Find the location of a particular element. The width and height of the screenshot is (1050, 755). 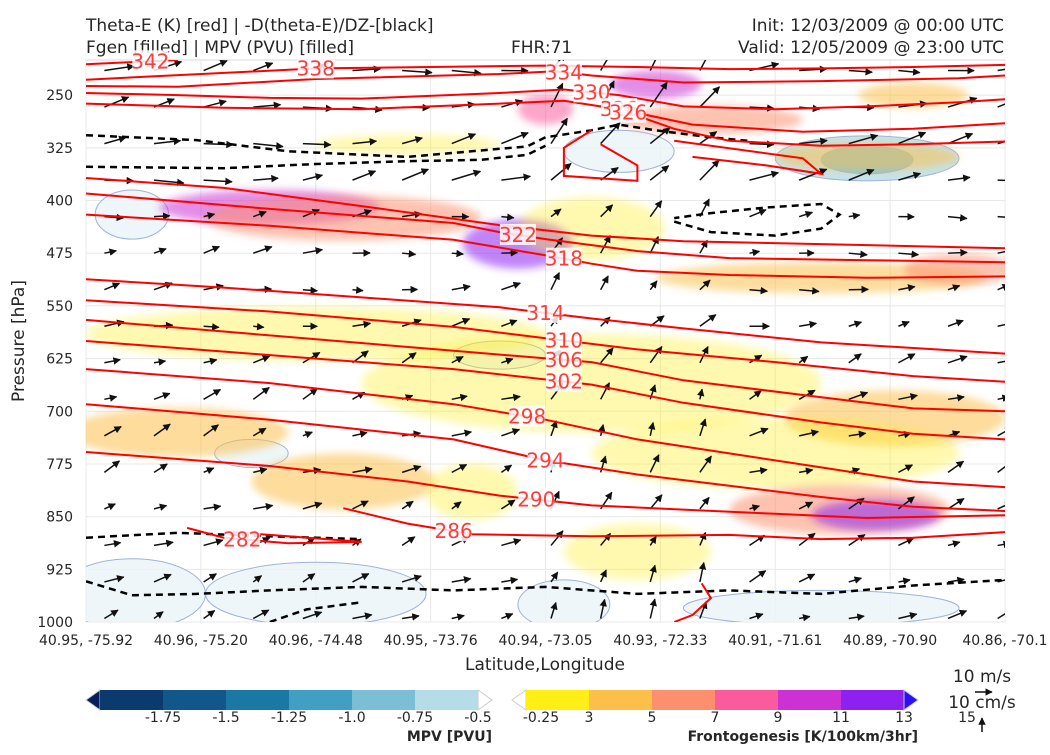

y-tick-label: 325 is located at coordinates (59, 149).